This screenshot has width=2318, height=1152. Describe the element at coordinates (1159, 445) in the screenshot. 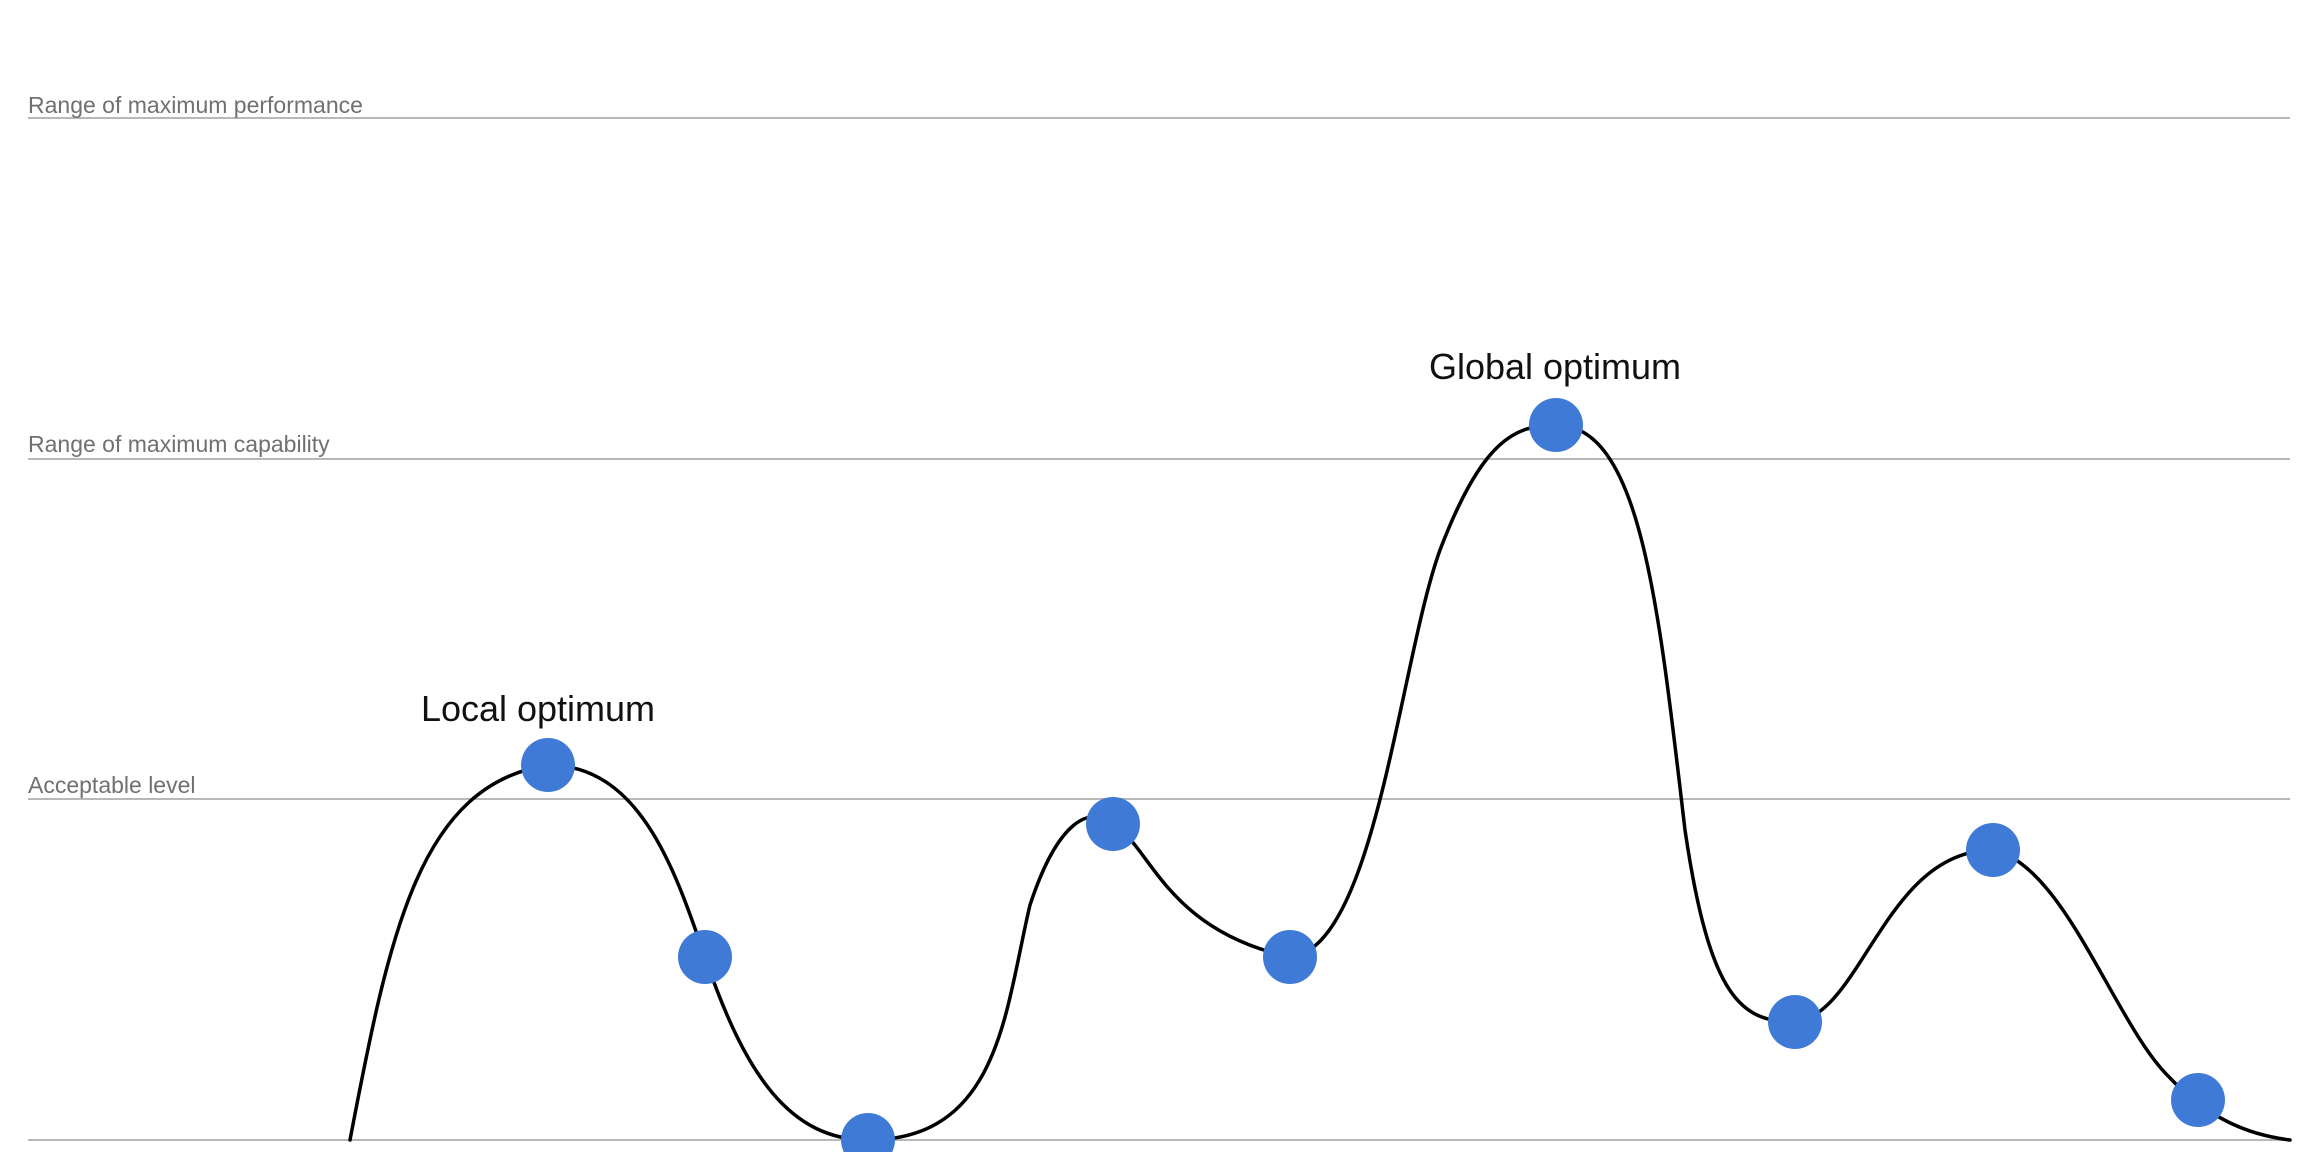

I see `level-max-capability: Range of maximum capability` at that location.